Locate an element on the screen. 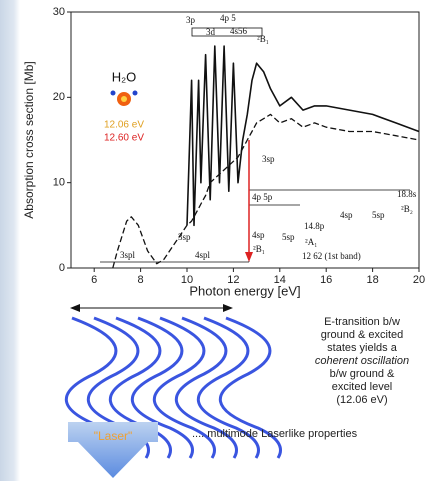 The image size is (440, 481). x-tick-label: 12 is located at coordinates (233, 280).